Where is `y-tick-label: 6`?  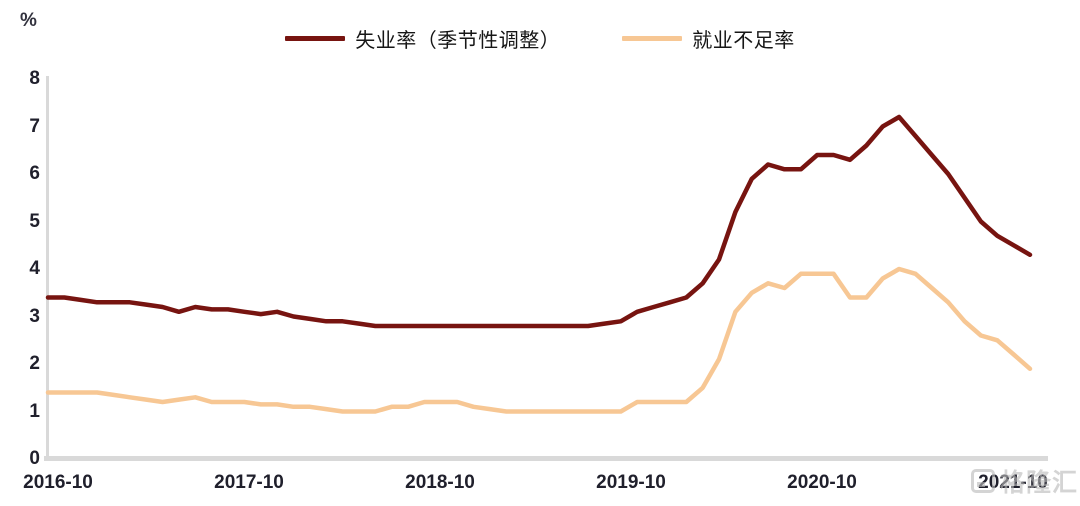 y-tick-label: 6 is located at coordinates (34, 173).